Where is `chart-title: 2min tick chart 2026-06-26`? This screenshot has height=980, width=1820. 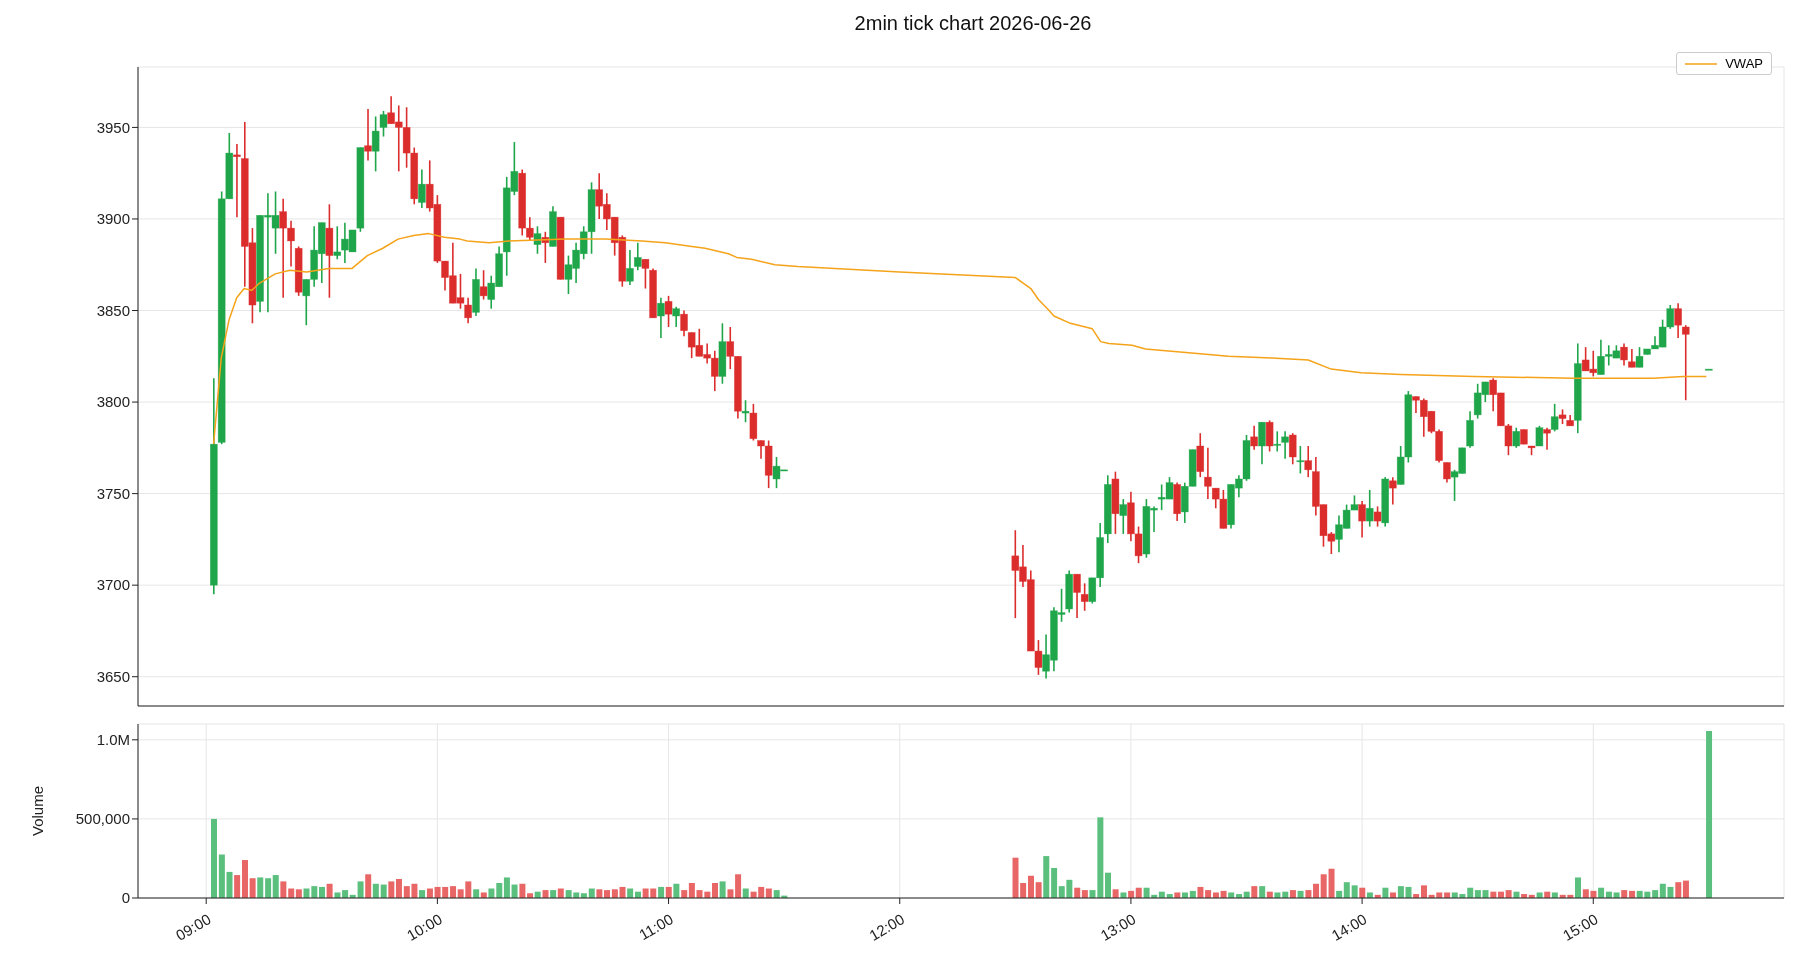
chart-title: 2min tick chart 2026-06-26 is located at coordinates (973, 23).